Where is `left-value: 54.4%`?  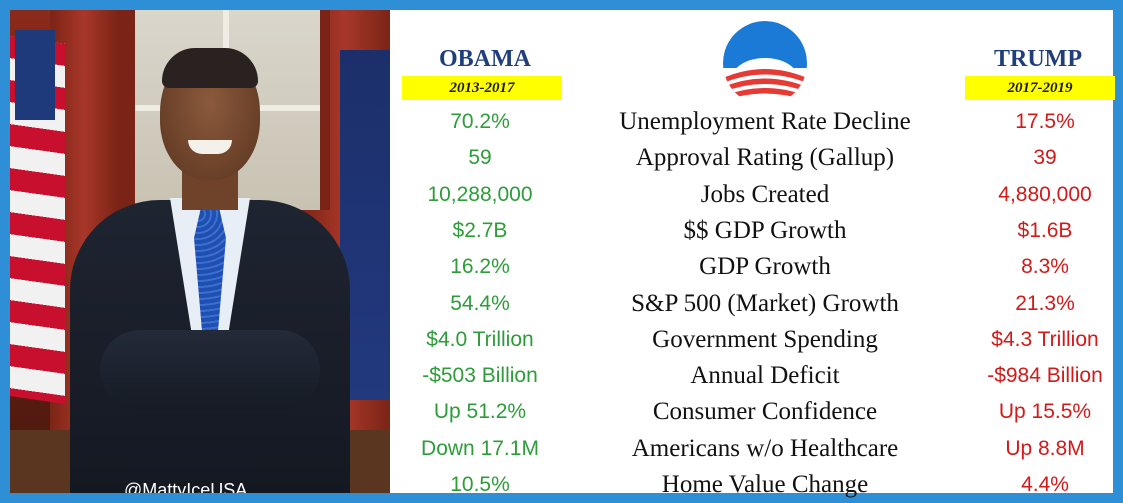
left-value: 54.4% is located at coordinates (480, 303).